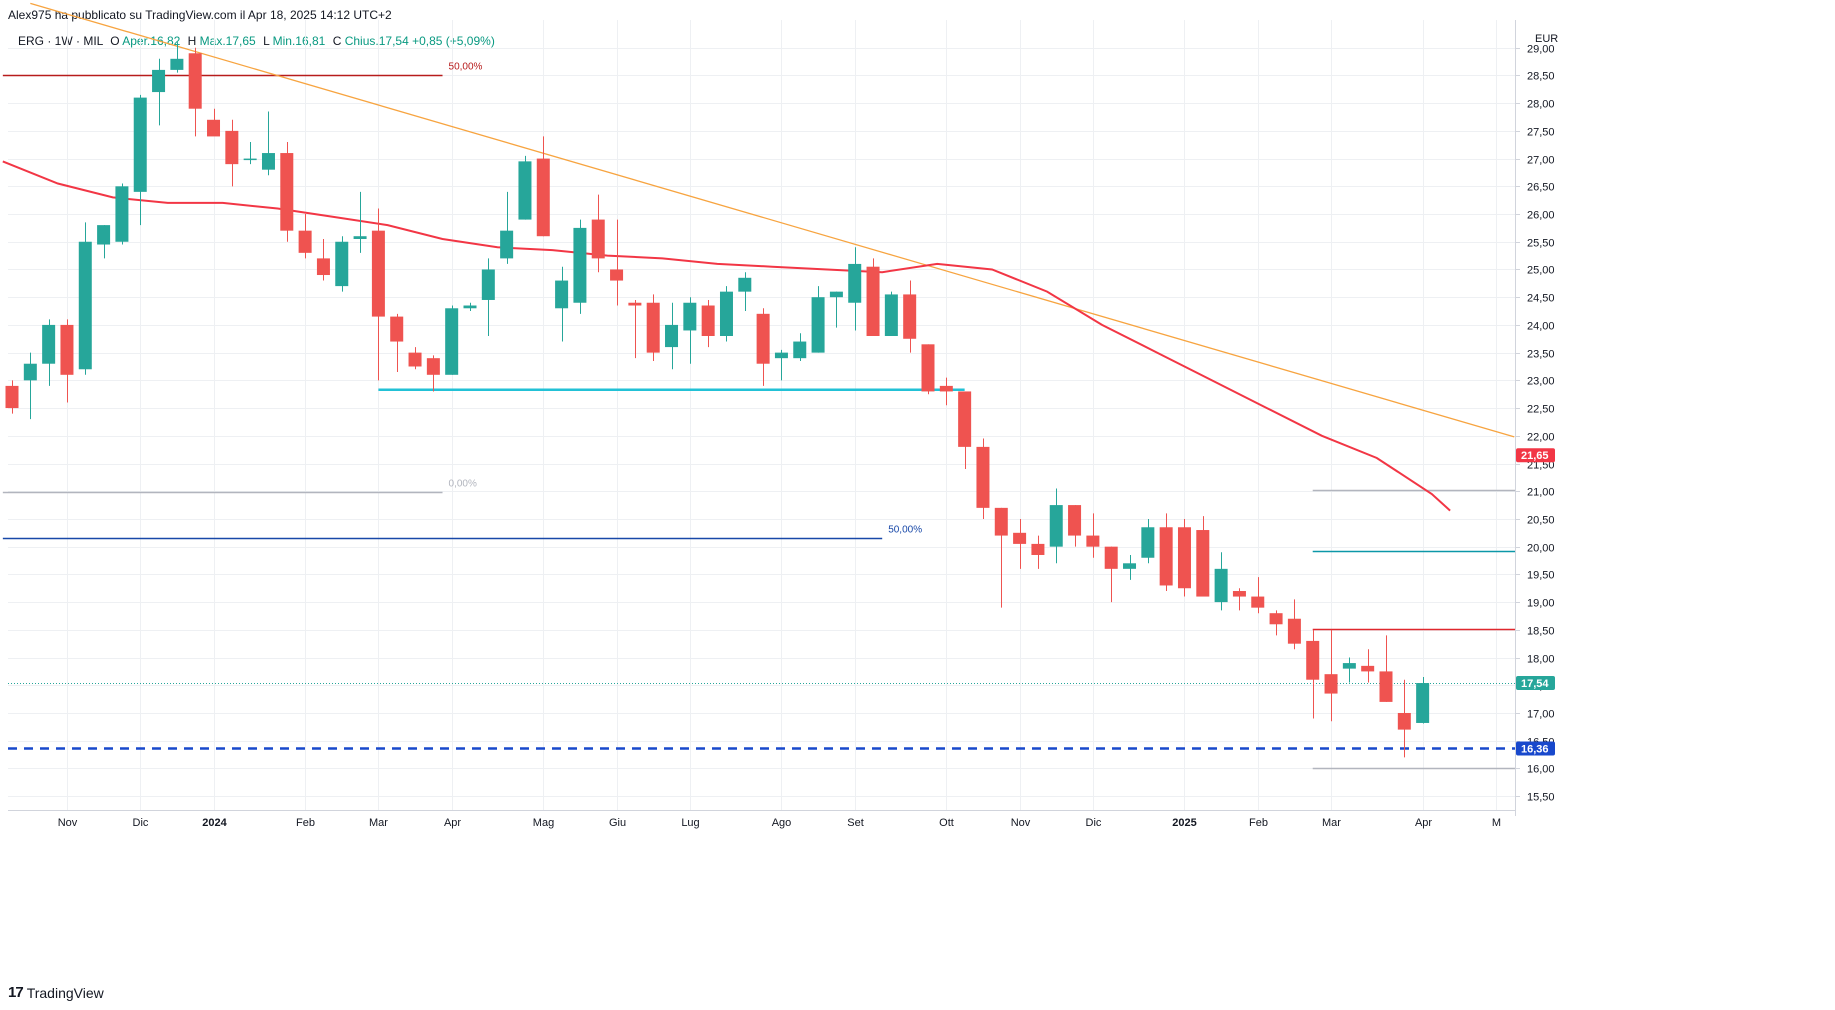  What do you see at coordinates (1541, 105) in the screenshot?
I see `price-tick-label: 28,00` at bounding box center [1541, 105].